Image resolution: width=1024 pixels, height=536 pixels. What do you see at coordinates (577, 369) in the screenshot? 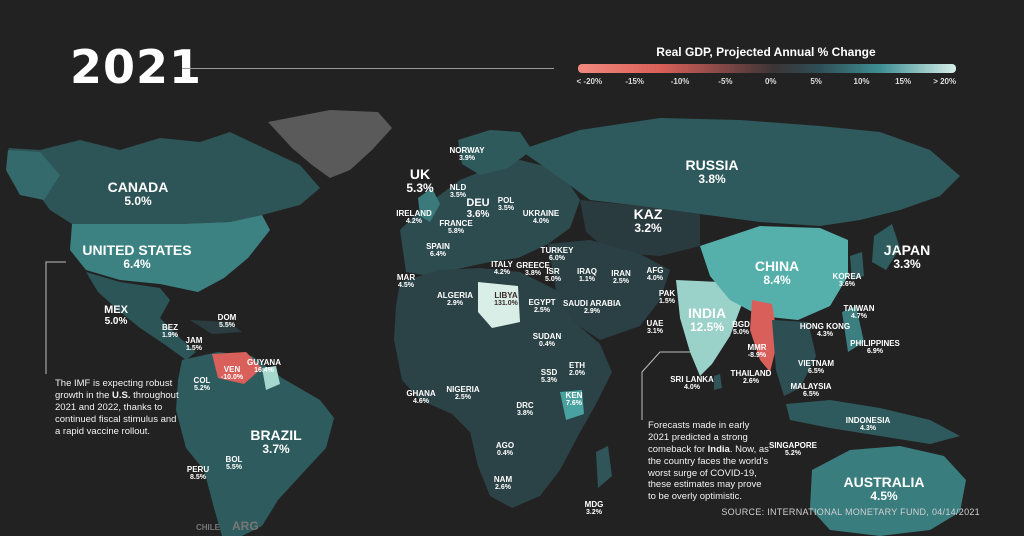
I see `label-eth: ETH 2.0%` at bounding box center [577, 369].